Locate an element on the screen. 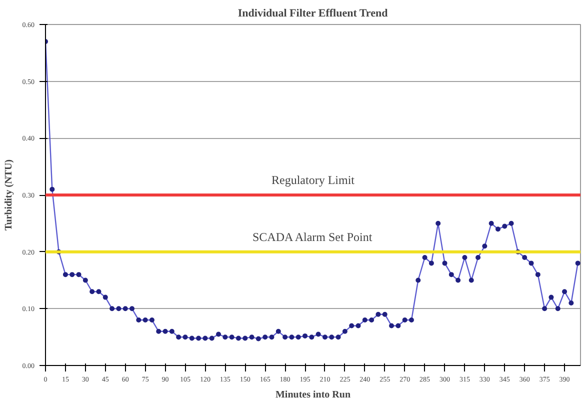  y-axis-title: Turbidity (NTU) is located at coordinates (8, 195).